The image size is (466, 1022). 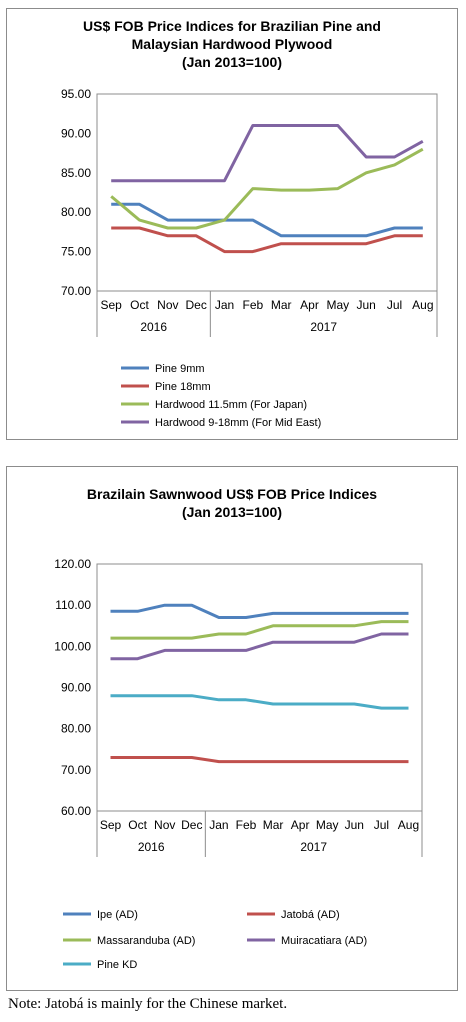 What do you see at coordinates (324, 941) in the screenshot?
I see `legend-label: Muiracatiara (AD)` at bounding box center [324, 941].